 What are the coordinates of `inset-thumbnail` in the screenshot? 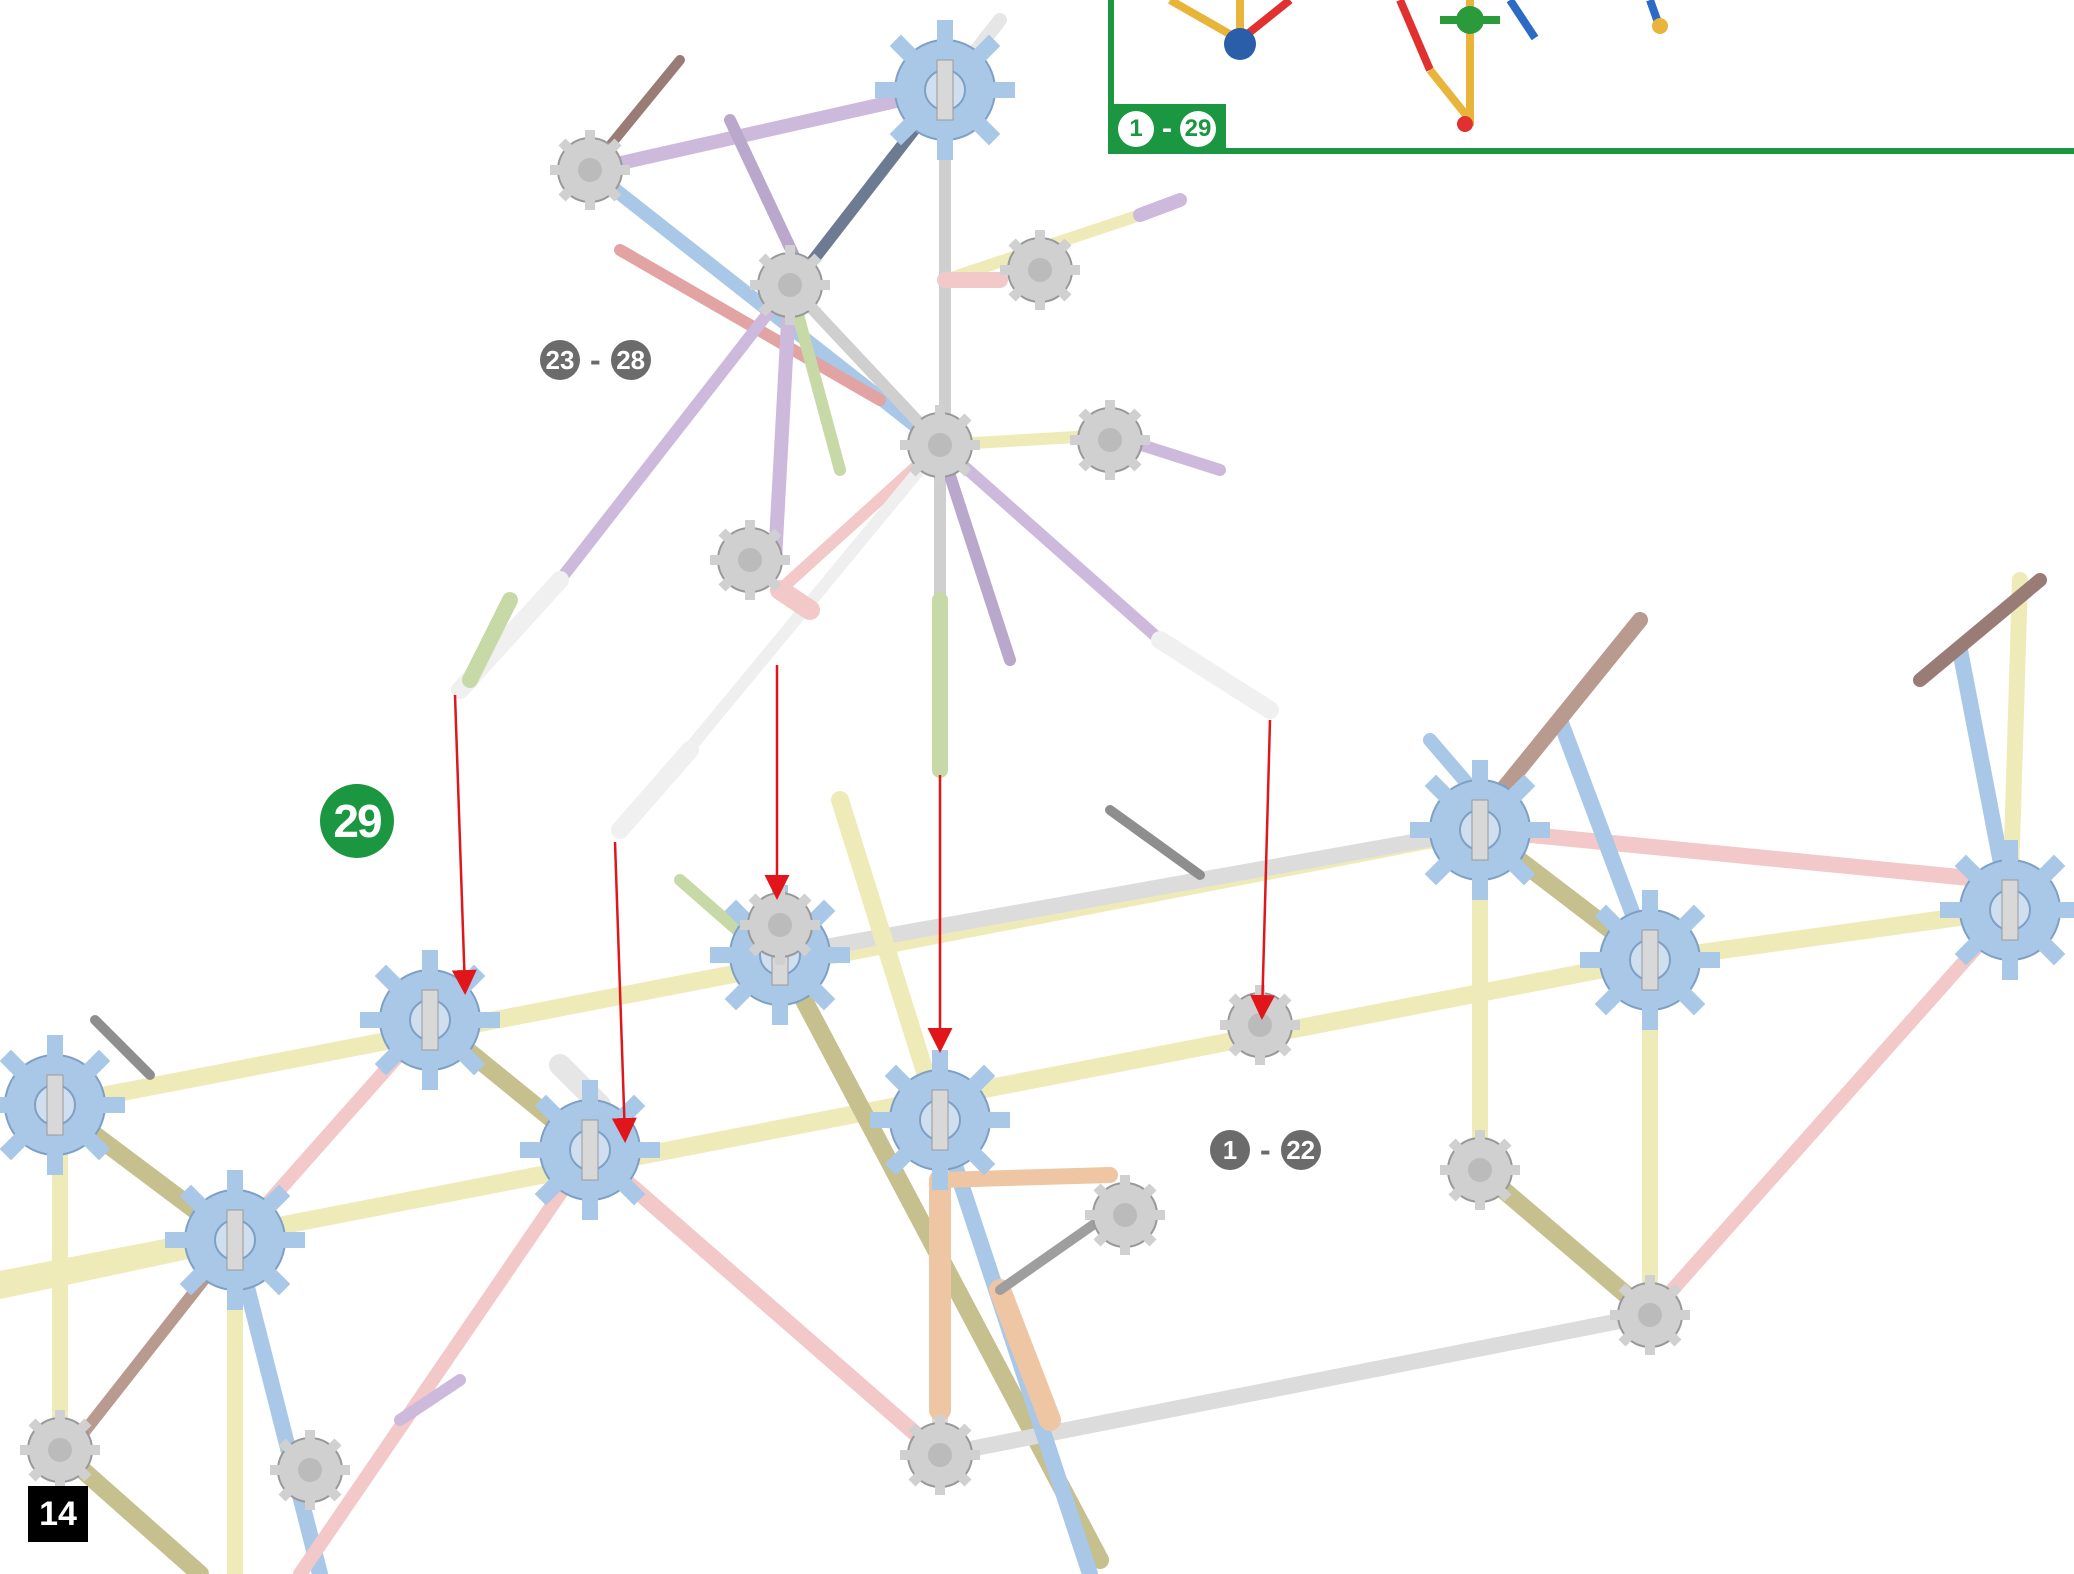 It's located at (1418, 66).